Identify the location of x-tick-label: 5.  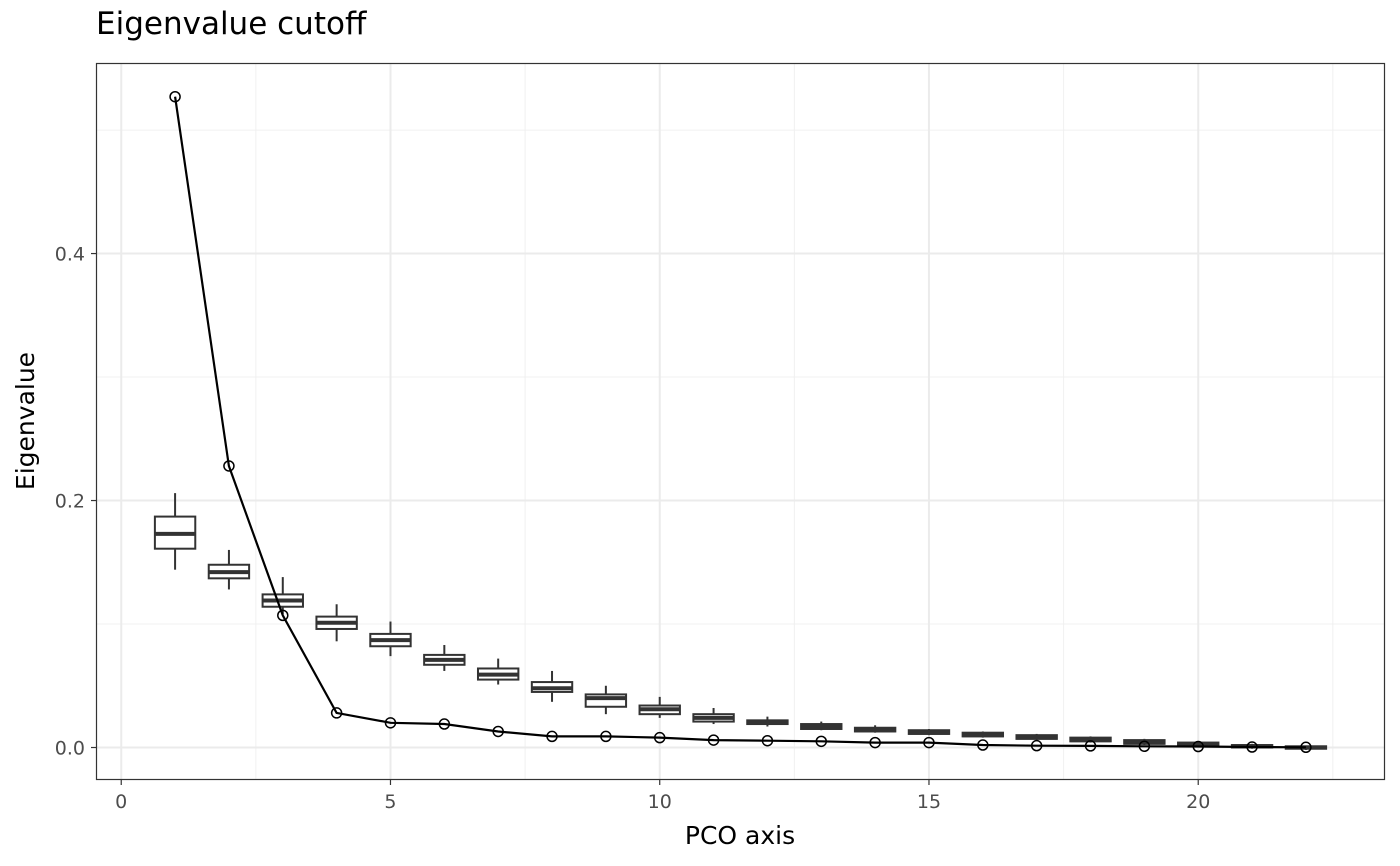
(390, 802).